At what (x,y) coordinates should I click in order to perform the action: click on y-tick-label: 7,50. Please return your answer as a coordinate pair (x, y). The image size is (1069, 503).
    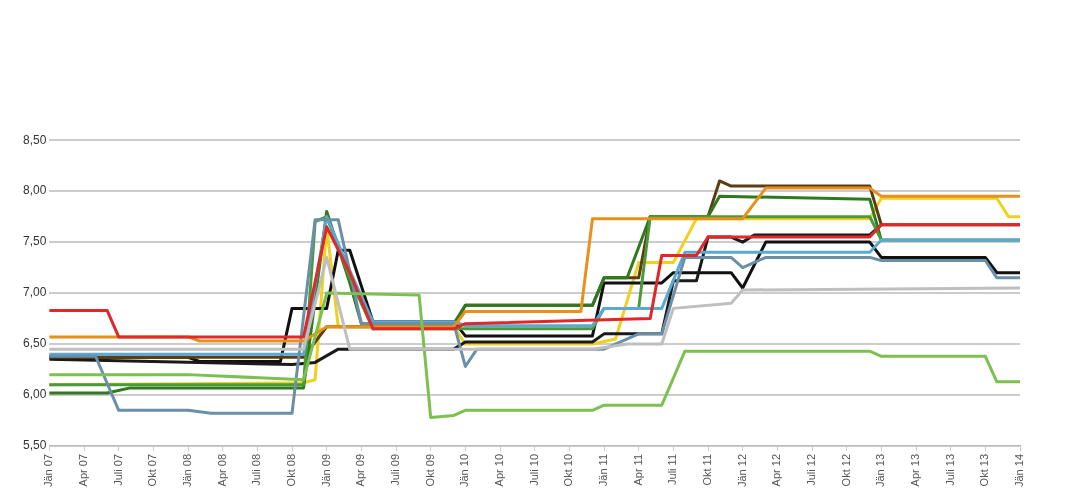
    Looking at the image, I should click on (35, 241).